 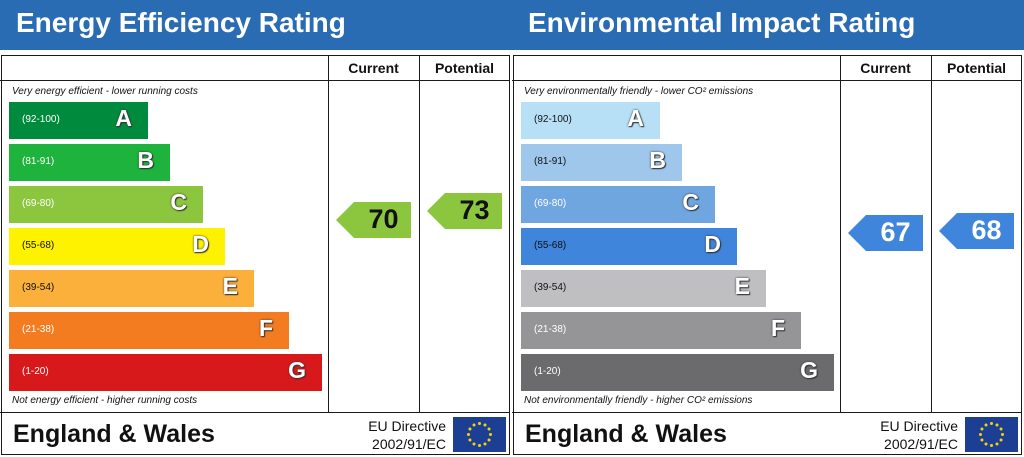 What do you see at coordinates (38, 329) in the screenshot?
I see `band-range-label: (21-38)` at bounding box center [38, 329].